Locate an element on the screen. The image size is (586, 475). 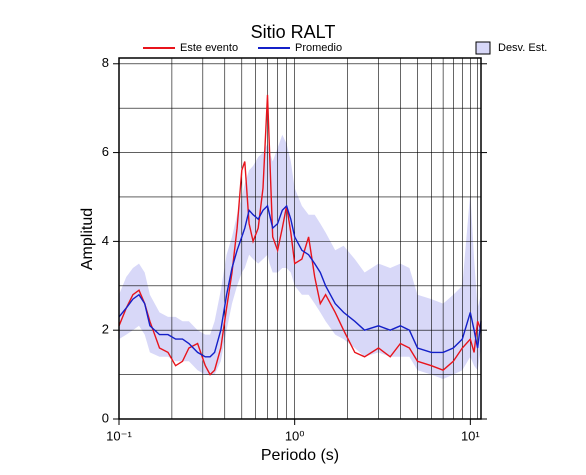
legend-label: Este evento is located at coordinates (209, 48).